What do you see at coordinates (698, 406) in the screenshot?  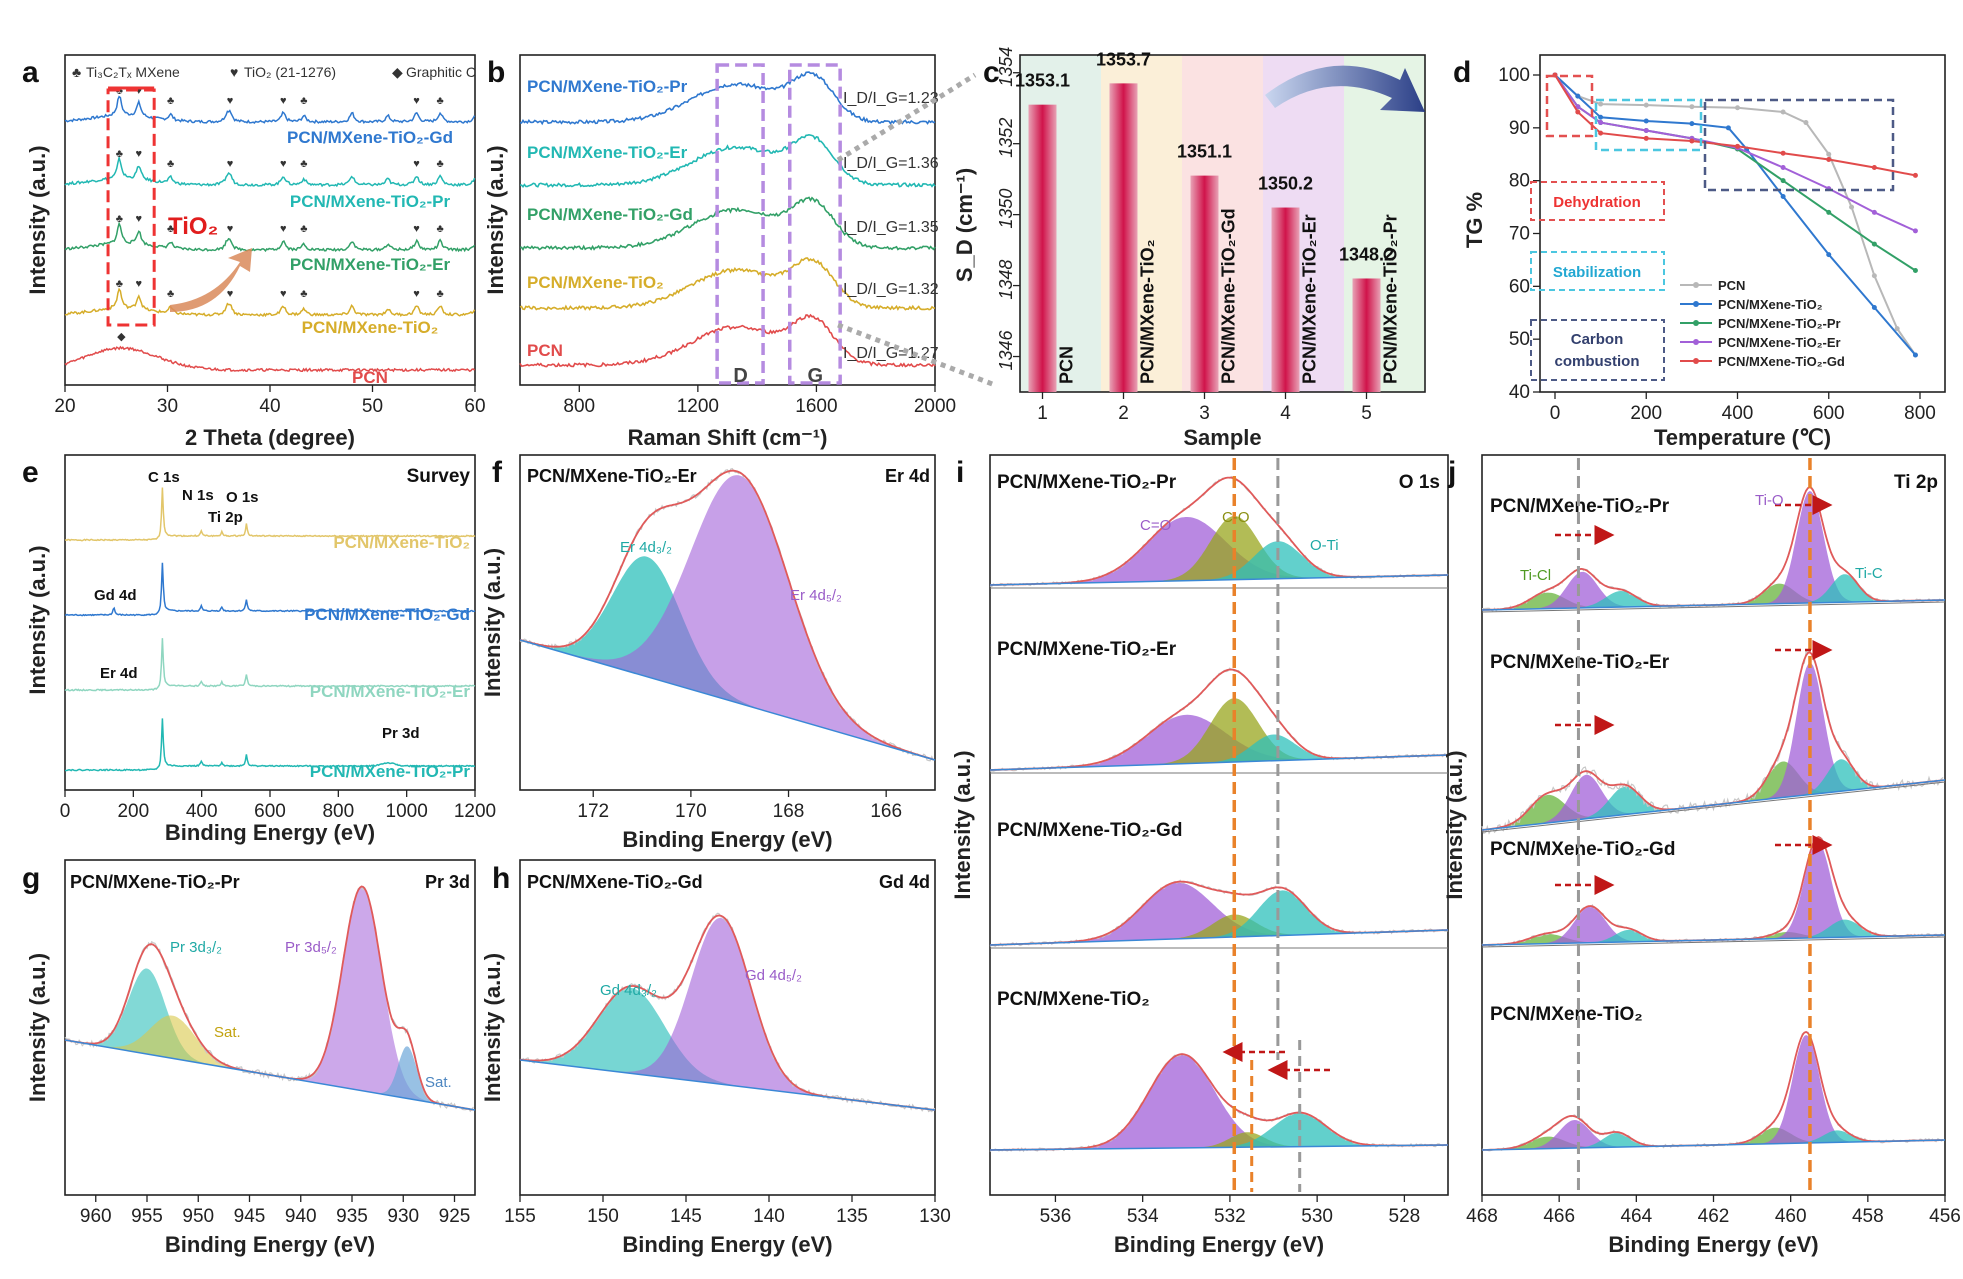 I see `panel-b-x-tick-label: 1200` at bounding box center [698, 406].